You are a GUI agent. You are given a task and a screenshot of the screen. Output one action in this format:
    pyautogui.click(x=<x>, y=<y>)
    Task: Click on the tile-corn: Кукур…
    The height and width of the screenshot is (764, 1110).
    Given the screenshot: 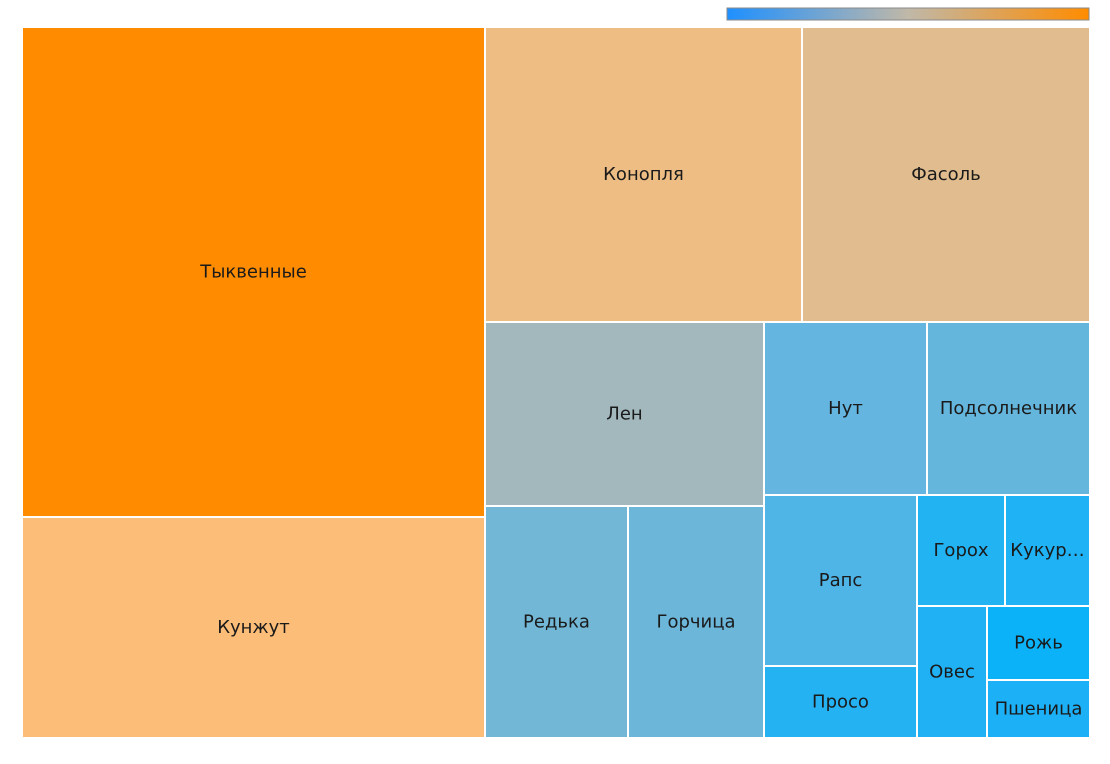 What is the action you would take?
    pyautogui.click(x=1047, y=550)
    